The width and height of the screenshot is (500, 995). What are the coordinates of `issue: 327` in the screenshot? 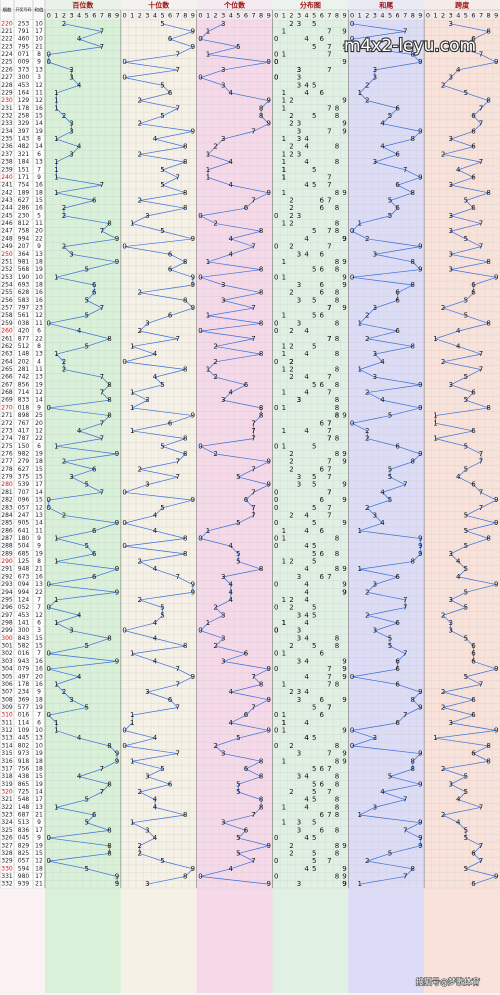 It's located at (7, 845).